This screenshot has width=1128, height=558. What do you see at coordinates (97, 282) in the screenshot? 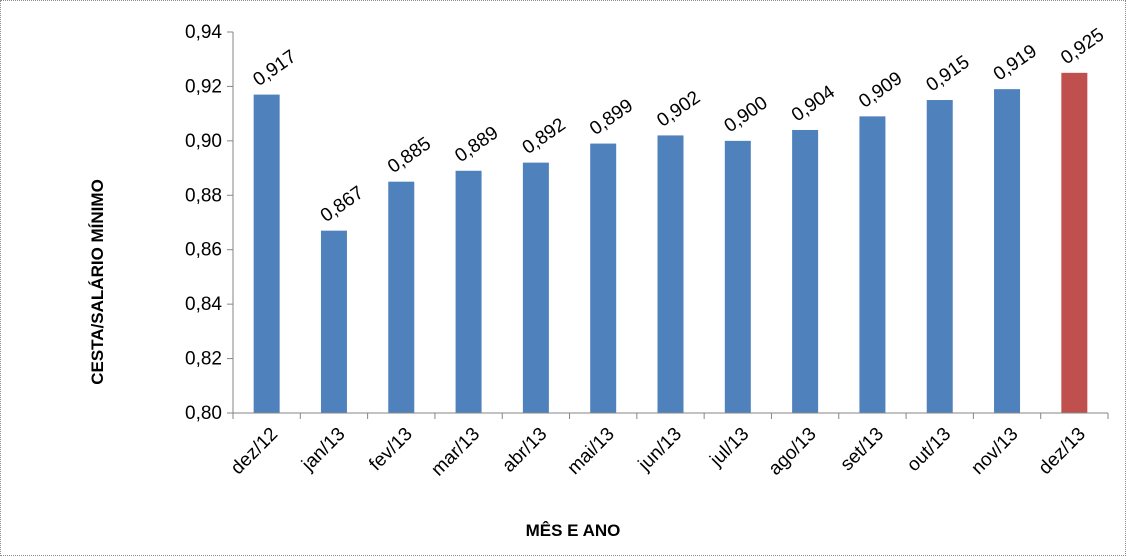
I see `y-axis-title: CESTA/SALÁRIO MÍNIMO` at bounding box center [97, 282].